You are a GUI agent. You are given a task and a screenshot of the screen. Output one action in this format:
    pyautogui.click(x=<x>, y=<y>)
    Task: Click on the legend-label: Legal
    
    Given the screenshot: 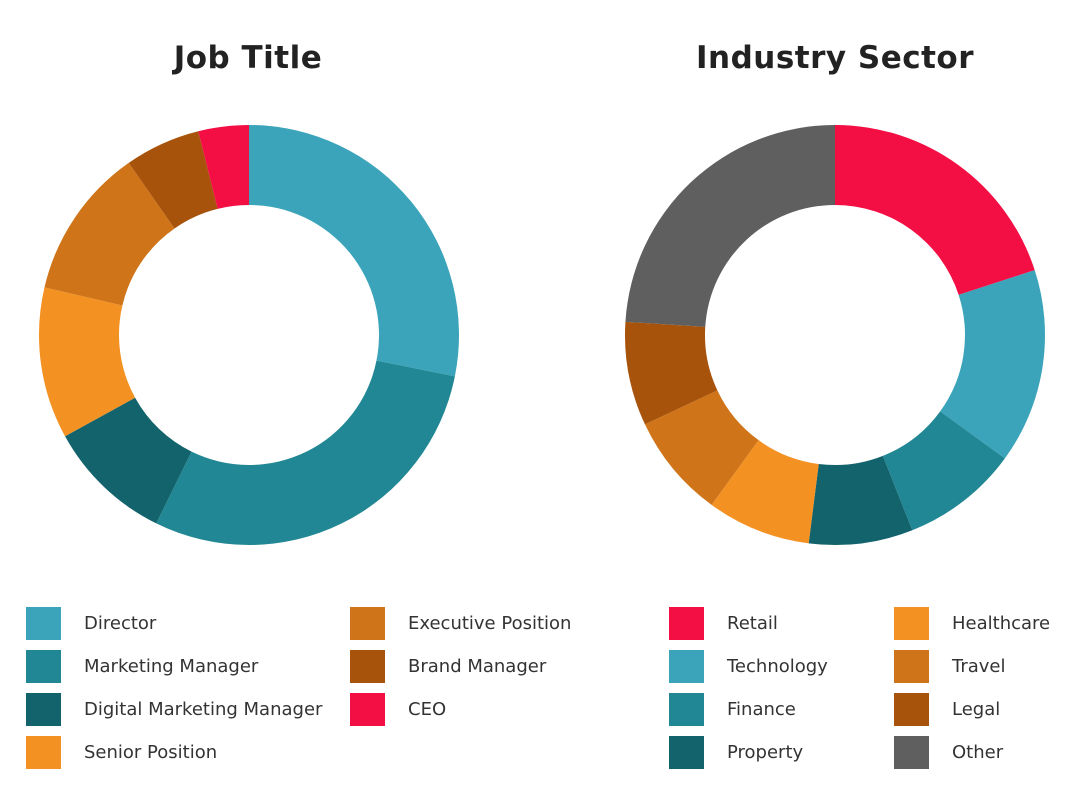 What is the action you would take?
    pyautogui.click(x=976, y=709)
    